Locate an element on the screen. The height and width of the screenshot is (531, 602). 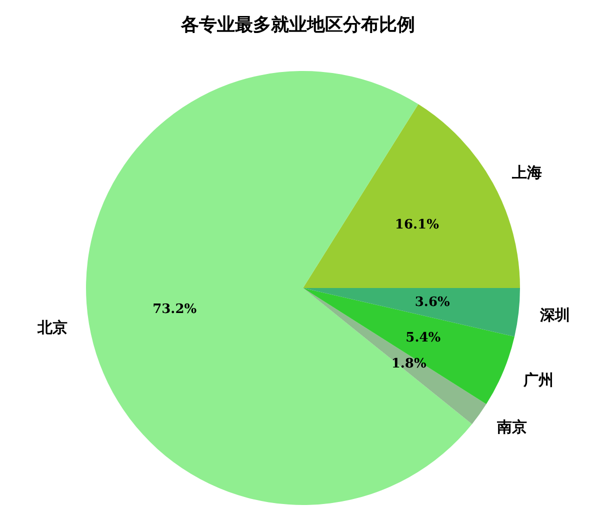
slice-label: 深圳 is located at coordinates (554, 315).